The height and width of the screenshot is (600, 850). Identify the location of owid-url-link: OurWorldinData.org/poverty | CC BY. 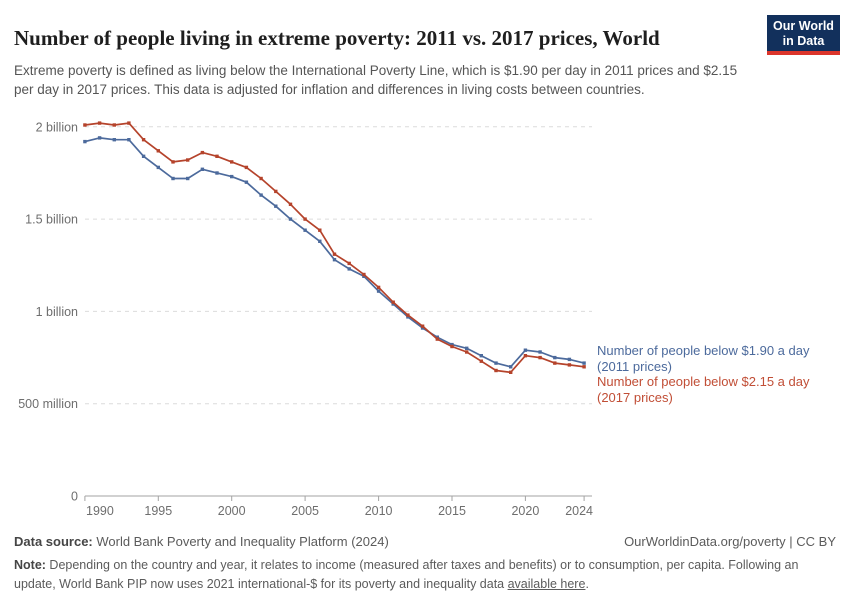
(730, 541).